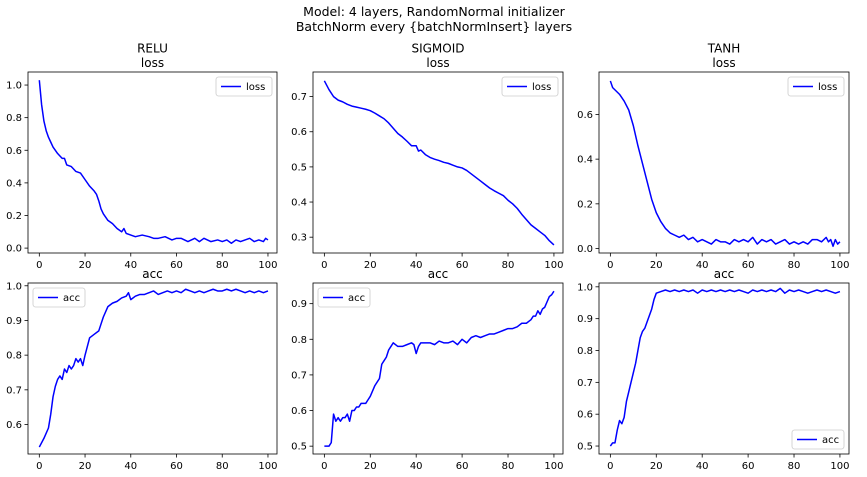  I want to click on subplot-5: acc 0 20 40 60 80 100 0.5 0.6 0.7 0.8 0.9 acc, so click(427, 369).